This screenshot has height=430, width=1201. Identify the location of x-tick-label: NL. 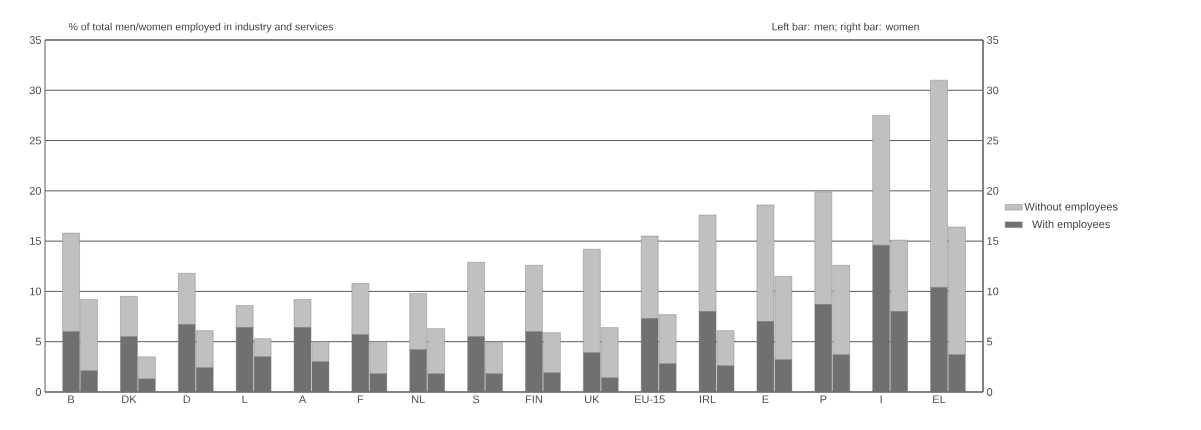
(418, 399).